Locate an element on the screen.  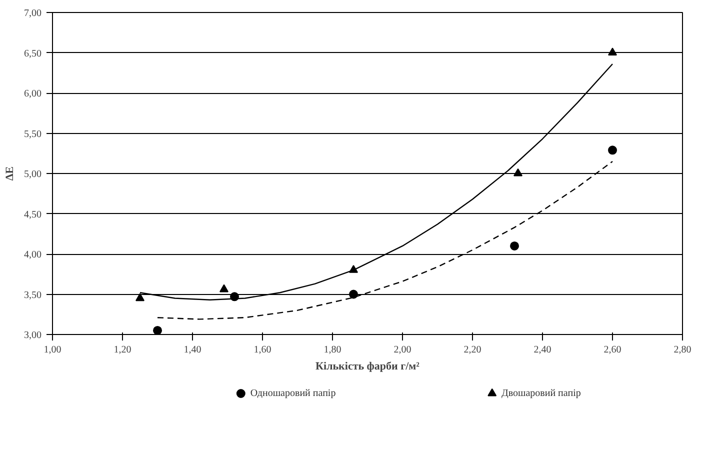
y-tick-label: 6,00 is located at coordinates (33, 94).